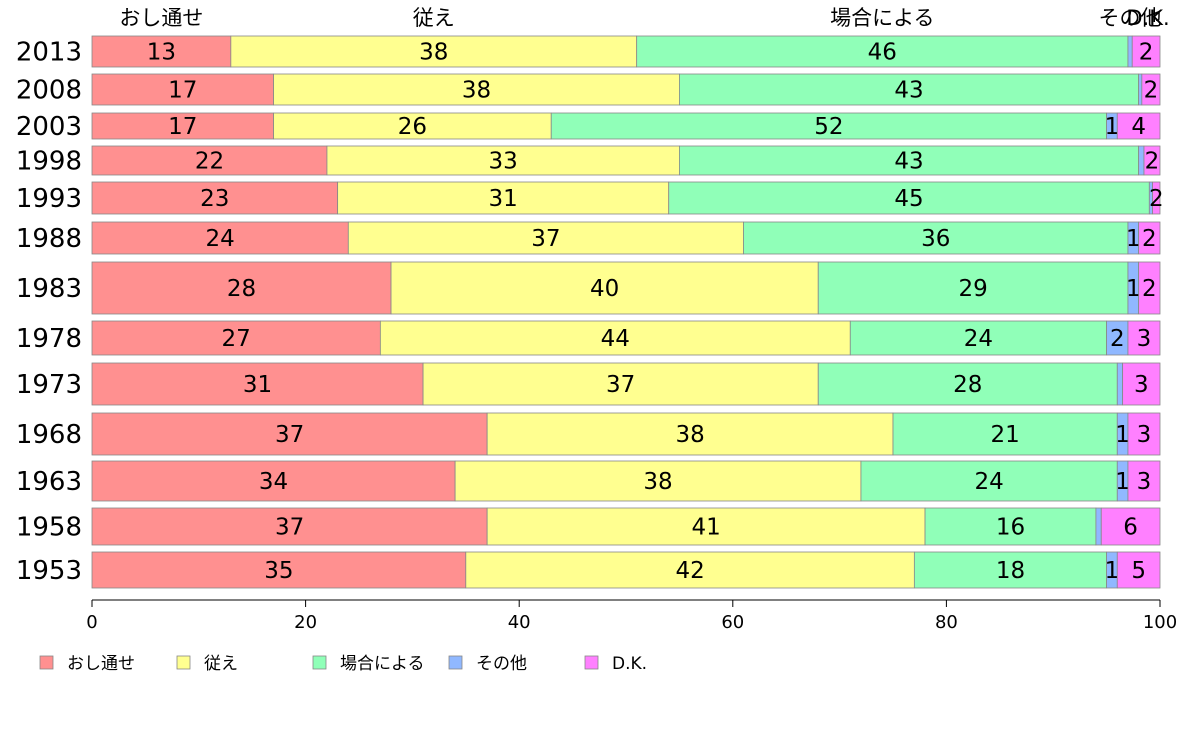 The height and width of the screenshot is (736, 1188). I want to click on y-tick-label: 2003, so click(49, 127).